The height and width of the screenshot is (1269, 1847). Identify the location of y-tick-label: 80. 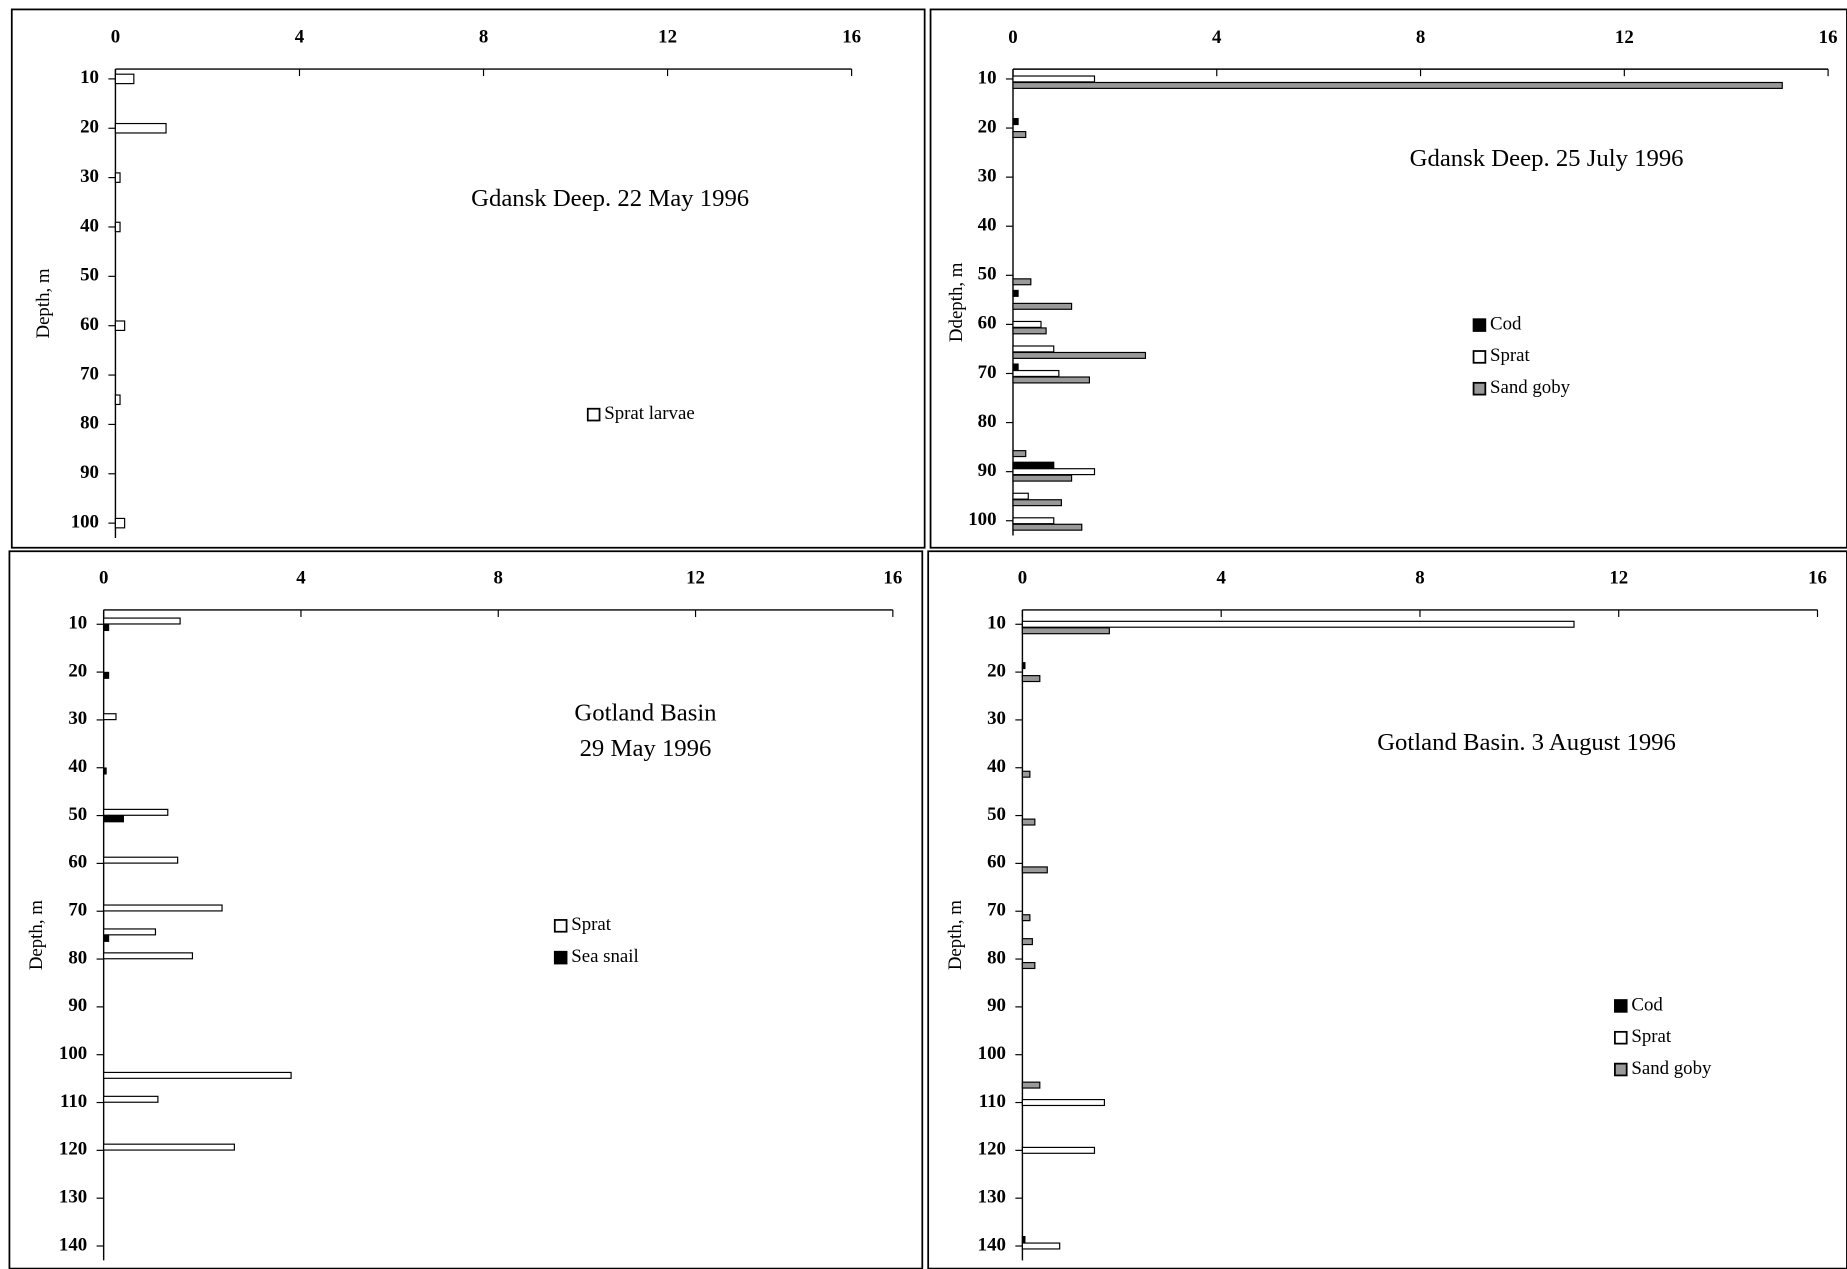
(89, 423).